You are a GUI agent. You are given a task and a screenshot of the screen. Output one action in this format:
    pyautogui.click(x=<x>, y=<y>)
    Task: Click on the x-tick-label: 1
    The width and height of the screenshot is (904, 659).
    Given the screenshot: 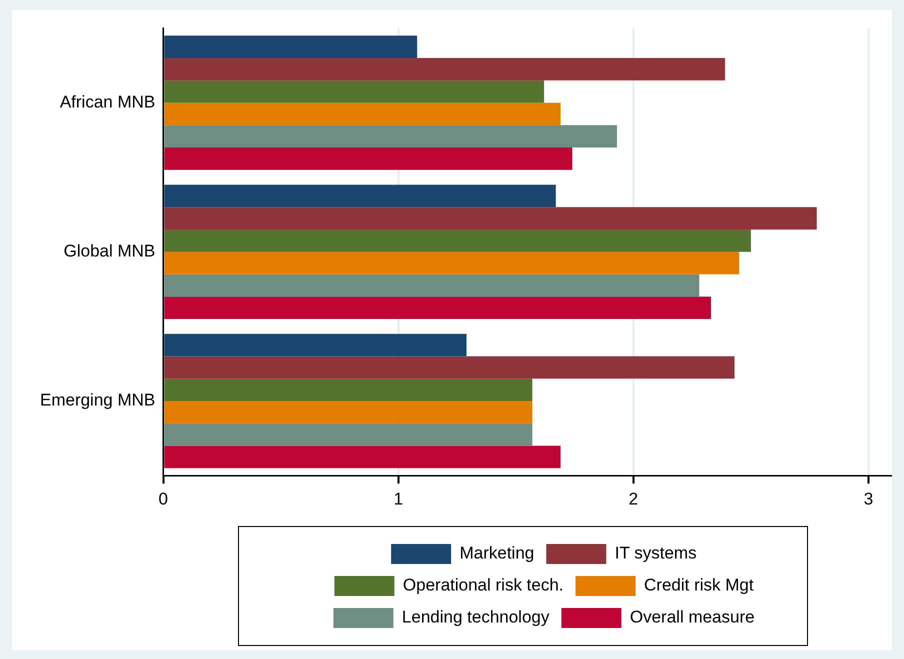 What is the action you would take?
    pyautogui.click(x=399, y=498)
    